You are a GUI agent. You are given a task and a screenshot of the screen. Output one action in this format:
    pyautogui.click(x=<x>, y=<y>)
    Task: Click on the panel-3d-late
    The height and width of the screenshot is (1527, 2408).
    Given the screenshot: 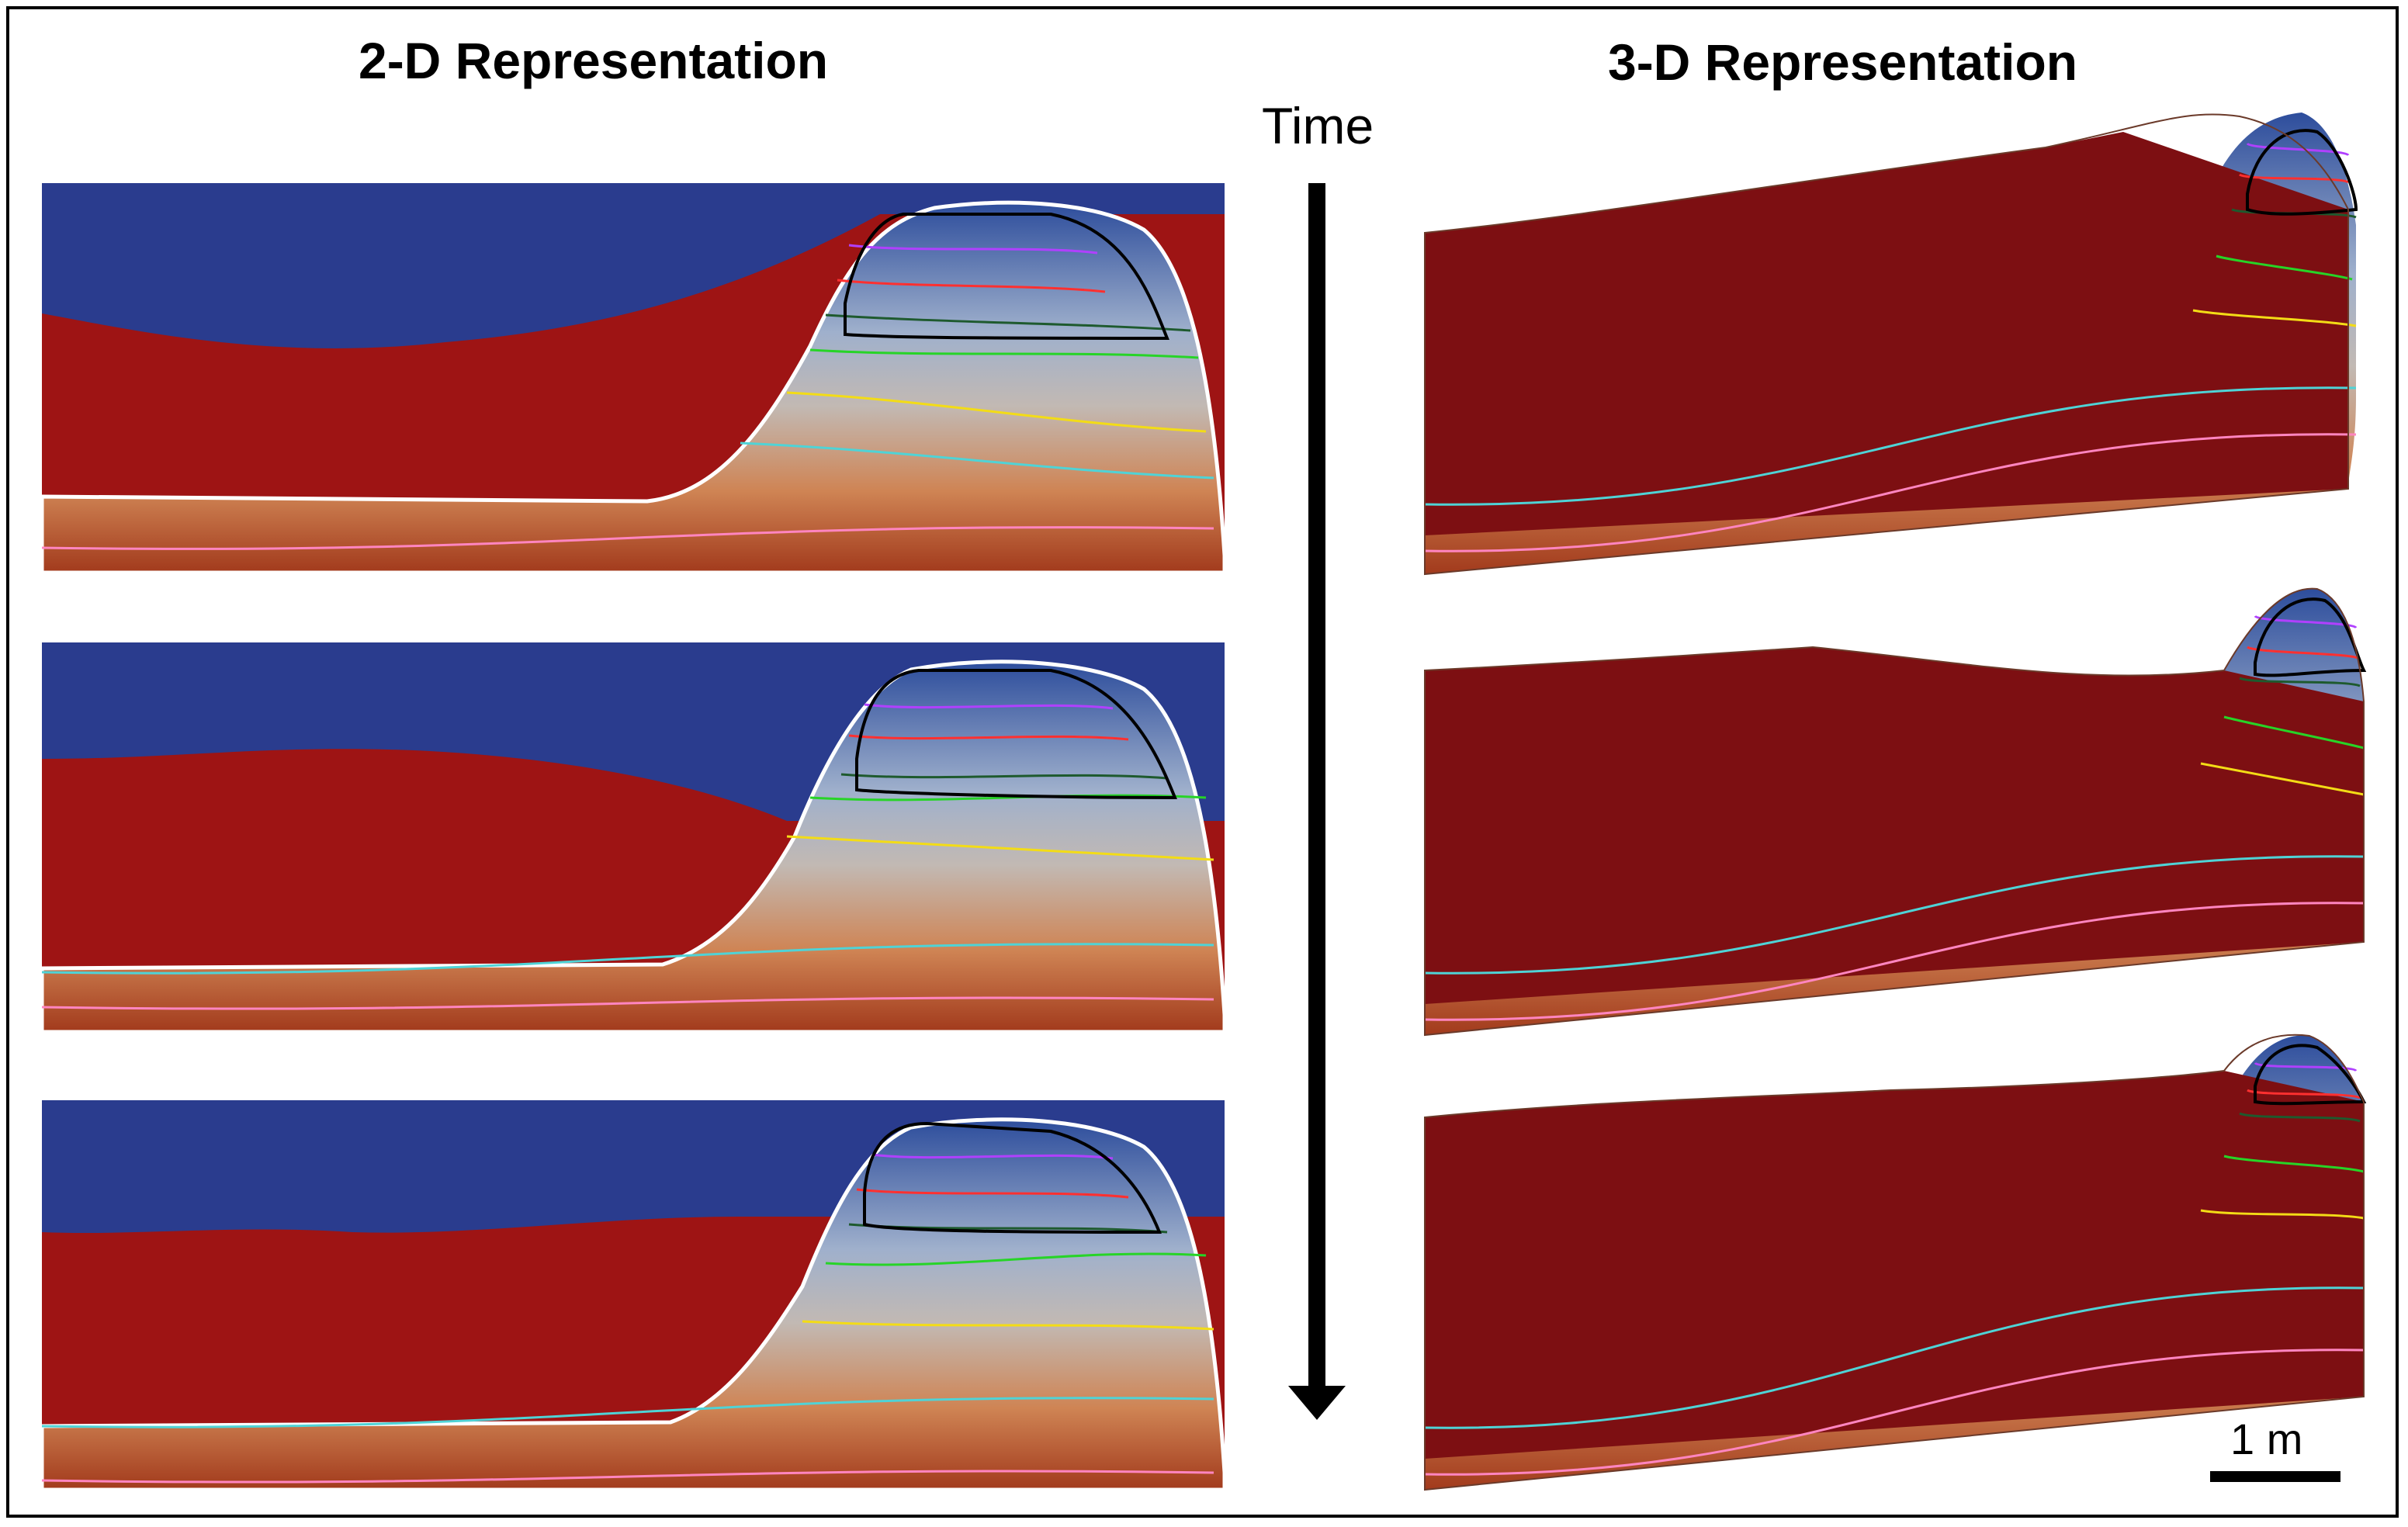 What is the action you would take?
    pyautogui.click(x=1896, y=1262)
    